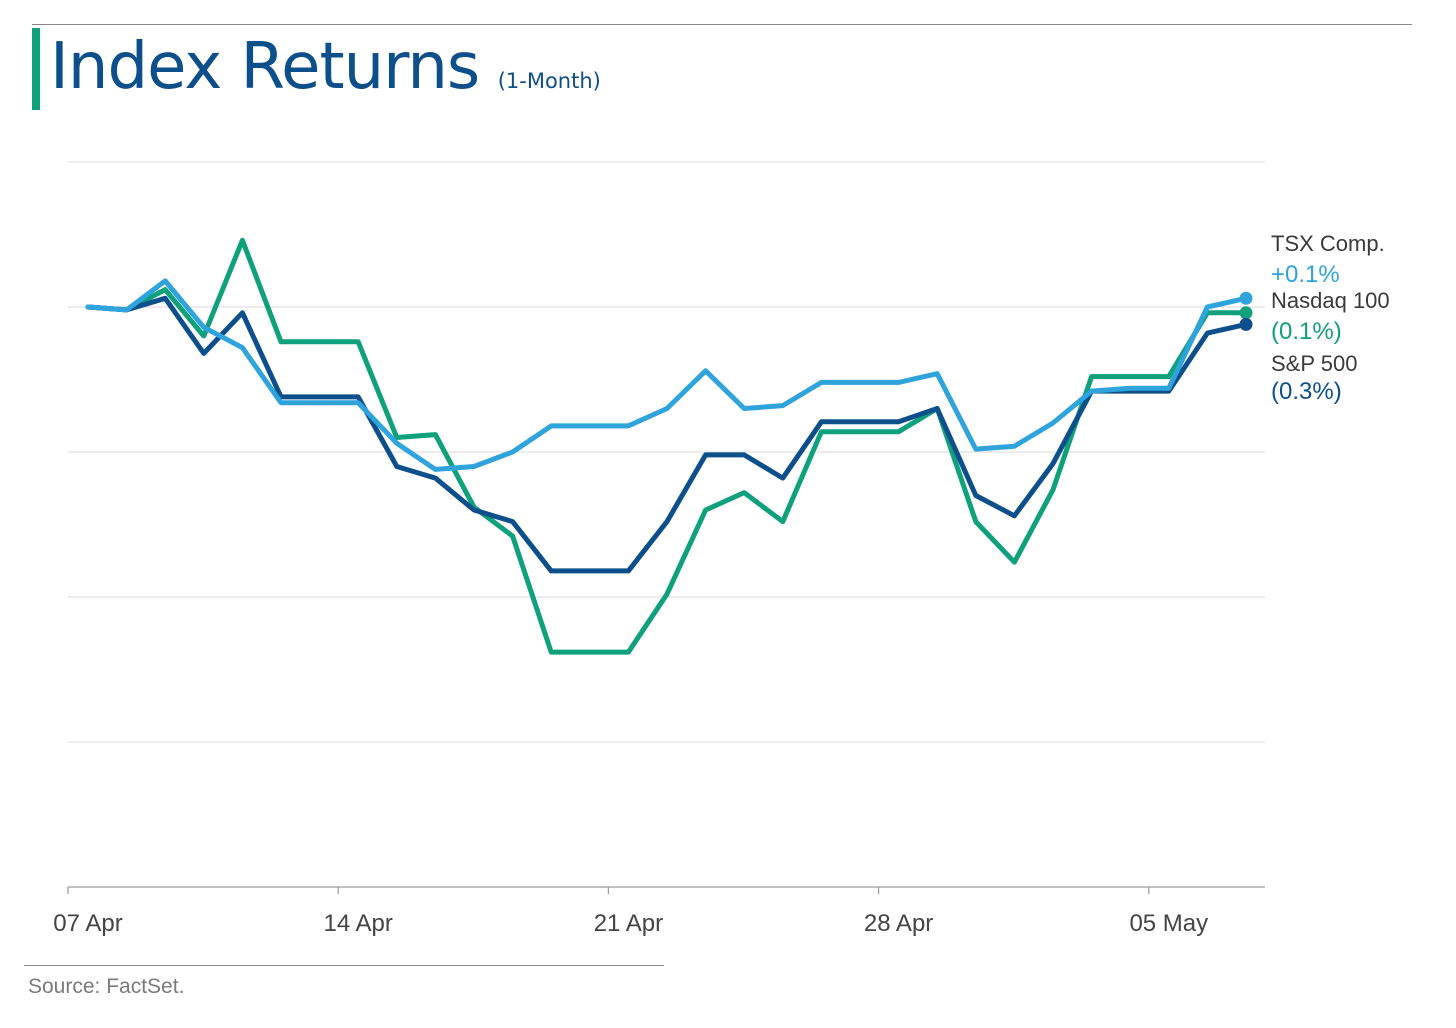 This screenshot has width=1456, height=1028. Describe the element at coordinates (898, 923) in the screenshot. I see `x-tick-label: 28 Apr` at that location.